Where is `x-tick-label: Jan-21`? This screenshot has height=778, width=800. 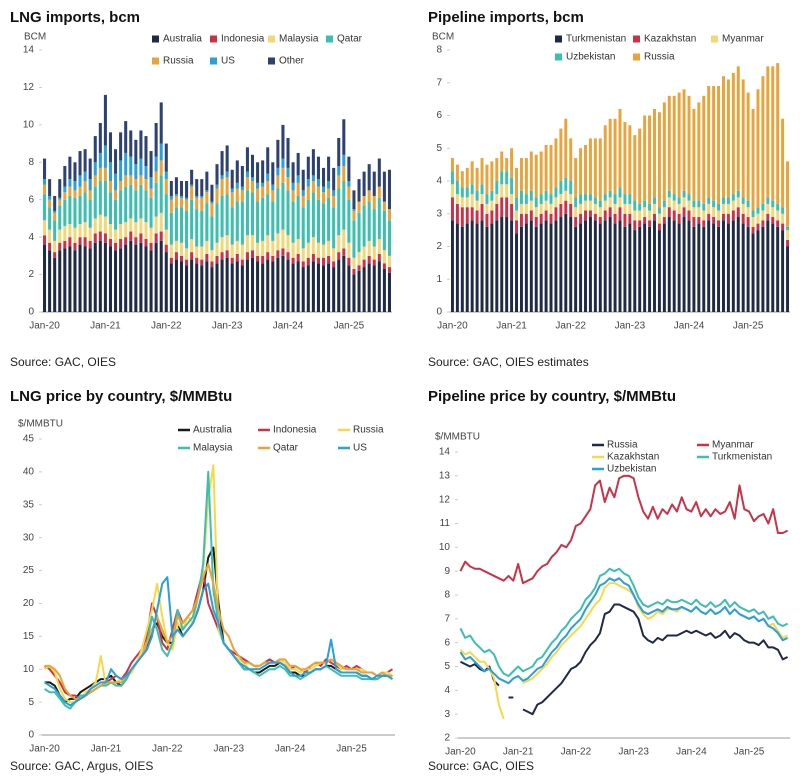 x-tick-label: Jan-21 is located at coordinates (106, 749).